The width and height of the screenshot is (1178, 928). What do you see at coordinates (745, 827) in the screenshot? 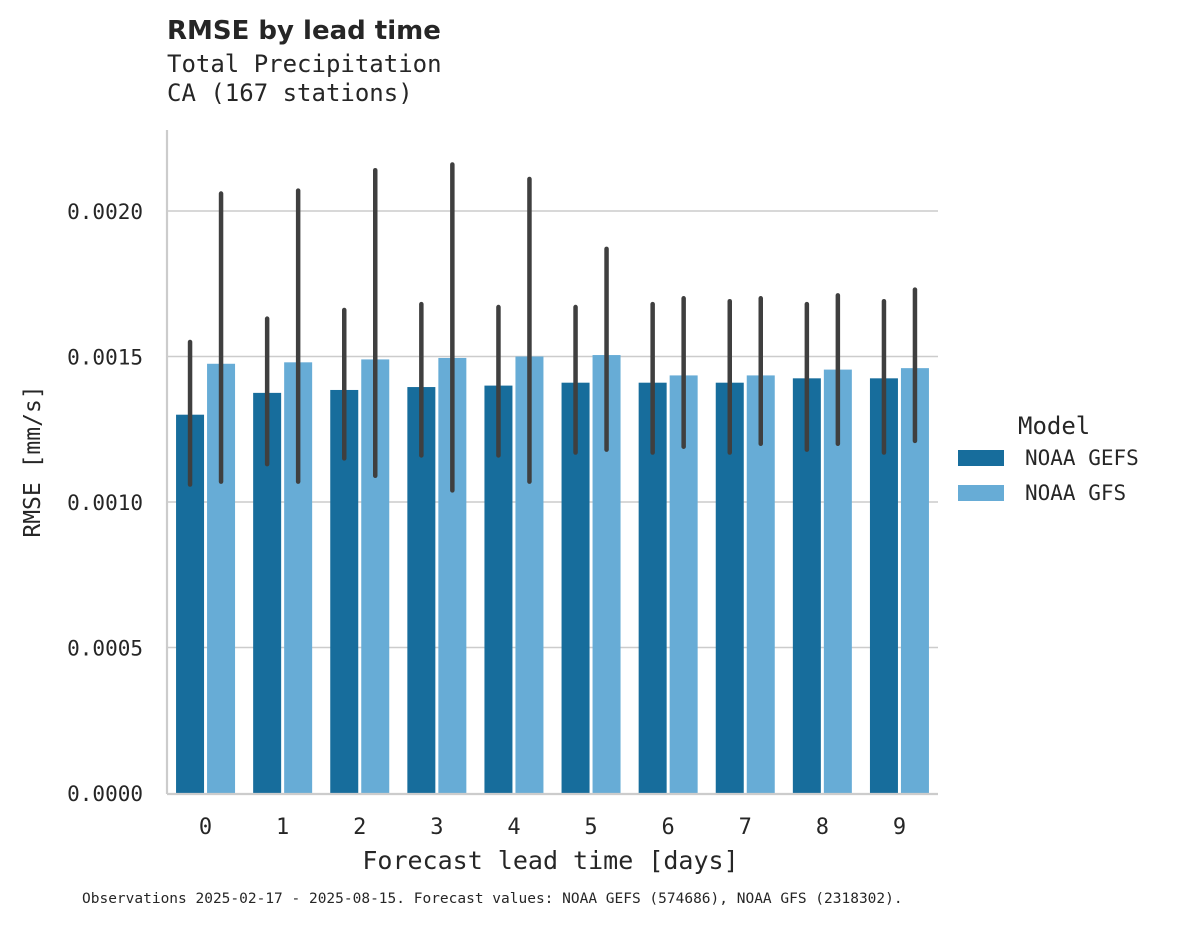
I see `x-tick-label: 7` at bounding box center [745, 827].